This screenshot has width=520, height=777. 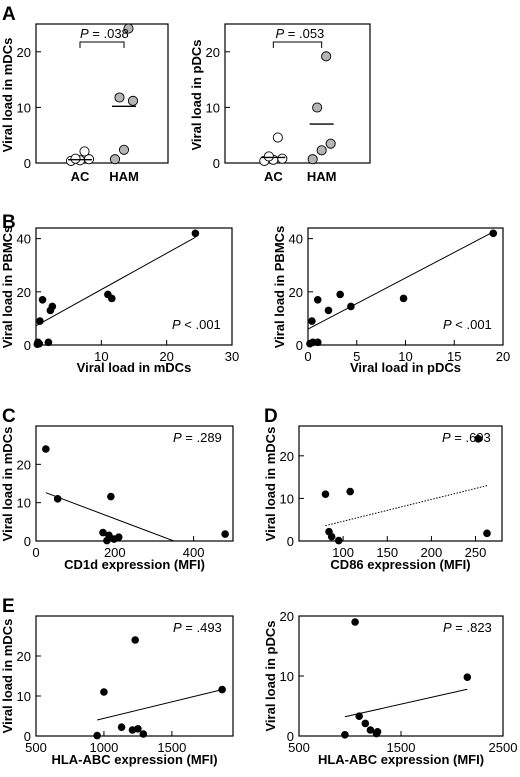 What do you see at coordinates (101, 356) in the screenshot?
I see `x-tick-label: 10` at bounding box center [101, 356].